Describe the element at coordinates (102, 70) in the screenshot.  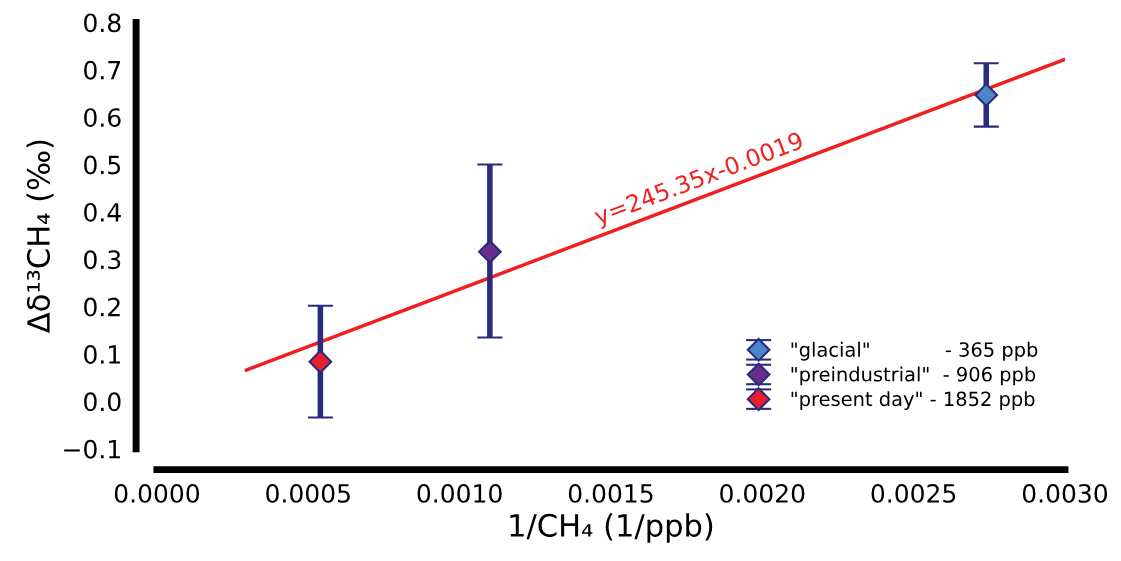
I see `y-tick-label: 0.7` at that location.